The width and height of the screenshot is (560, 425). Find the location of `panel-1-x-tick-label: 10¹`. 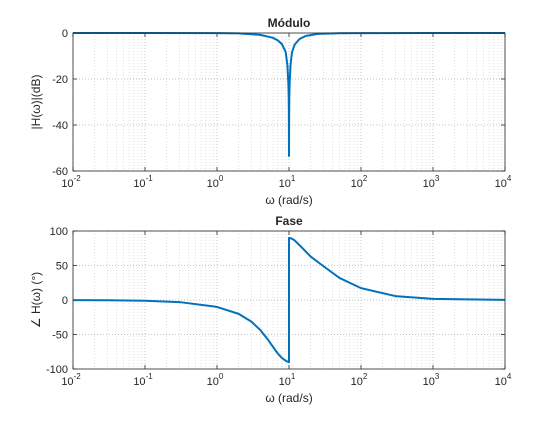

panel-1-x-tick-label: 10¹ is located at coordinates (287, 182).